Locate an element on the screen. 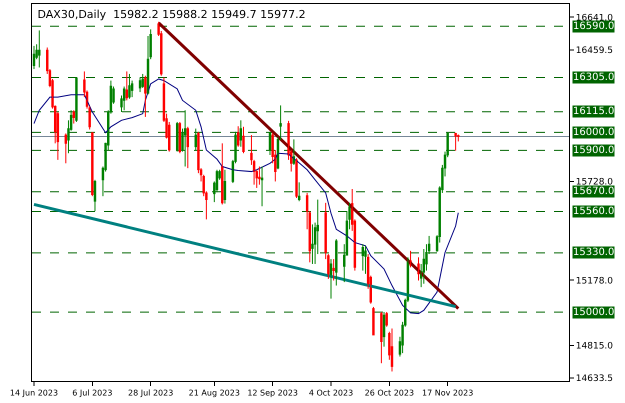 The height and width of the screenshot is (403, 625). chart-title: DAX30,Daily 15982.2 15988.2 15949.7 15977.2 is located at coordinates (172, 14).